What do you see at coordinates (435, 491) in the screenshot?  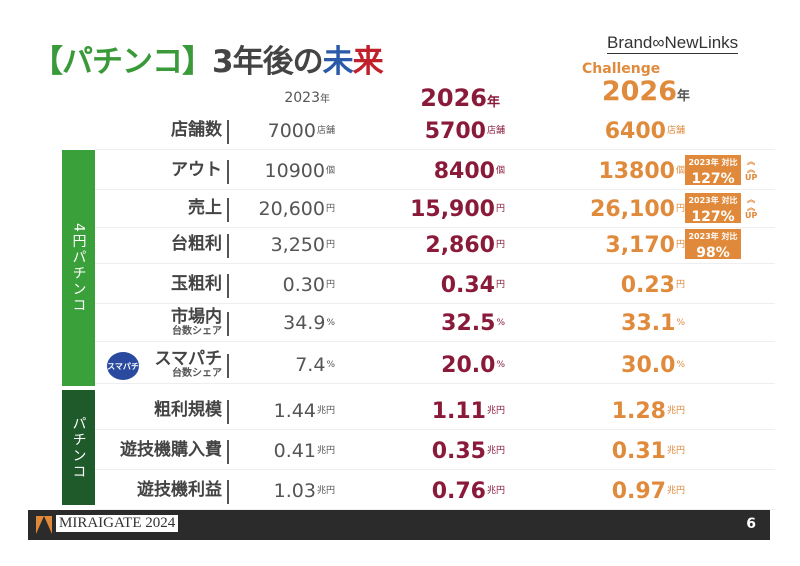 I see `table-row: 遊技機利益 1.03 兆円 0.76 兆円 0.97 兆円` at bounding box center [435, 491].